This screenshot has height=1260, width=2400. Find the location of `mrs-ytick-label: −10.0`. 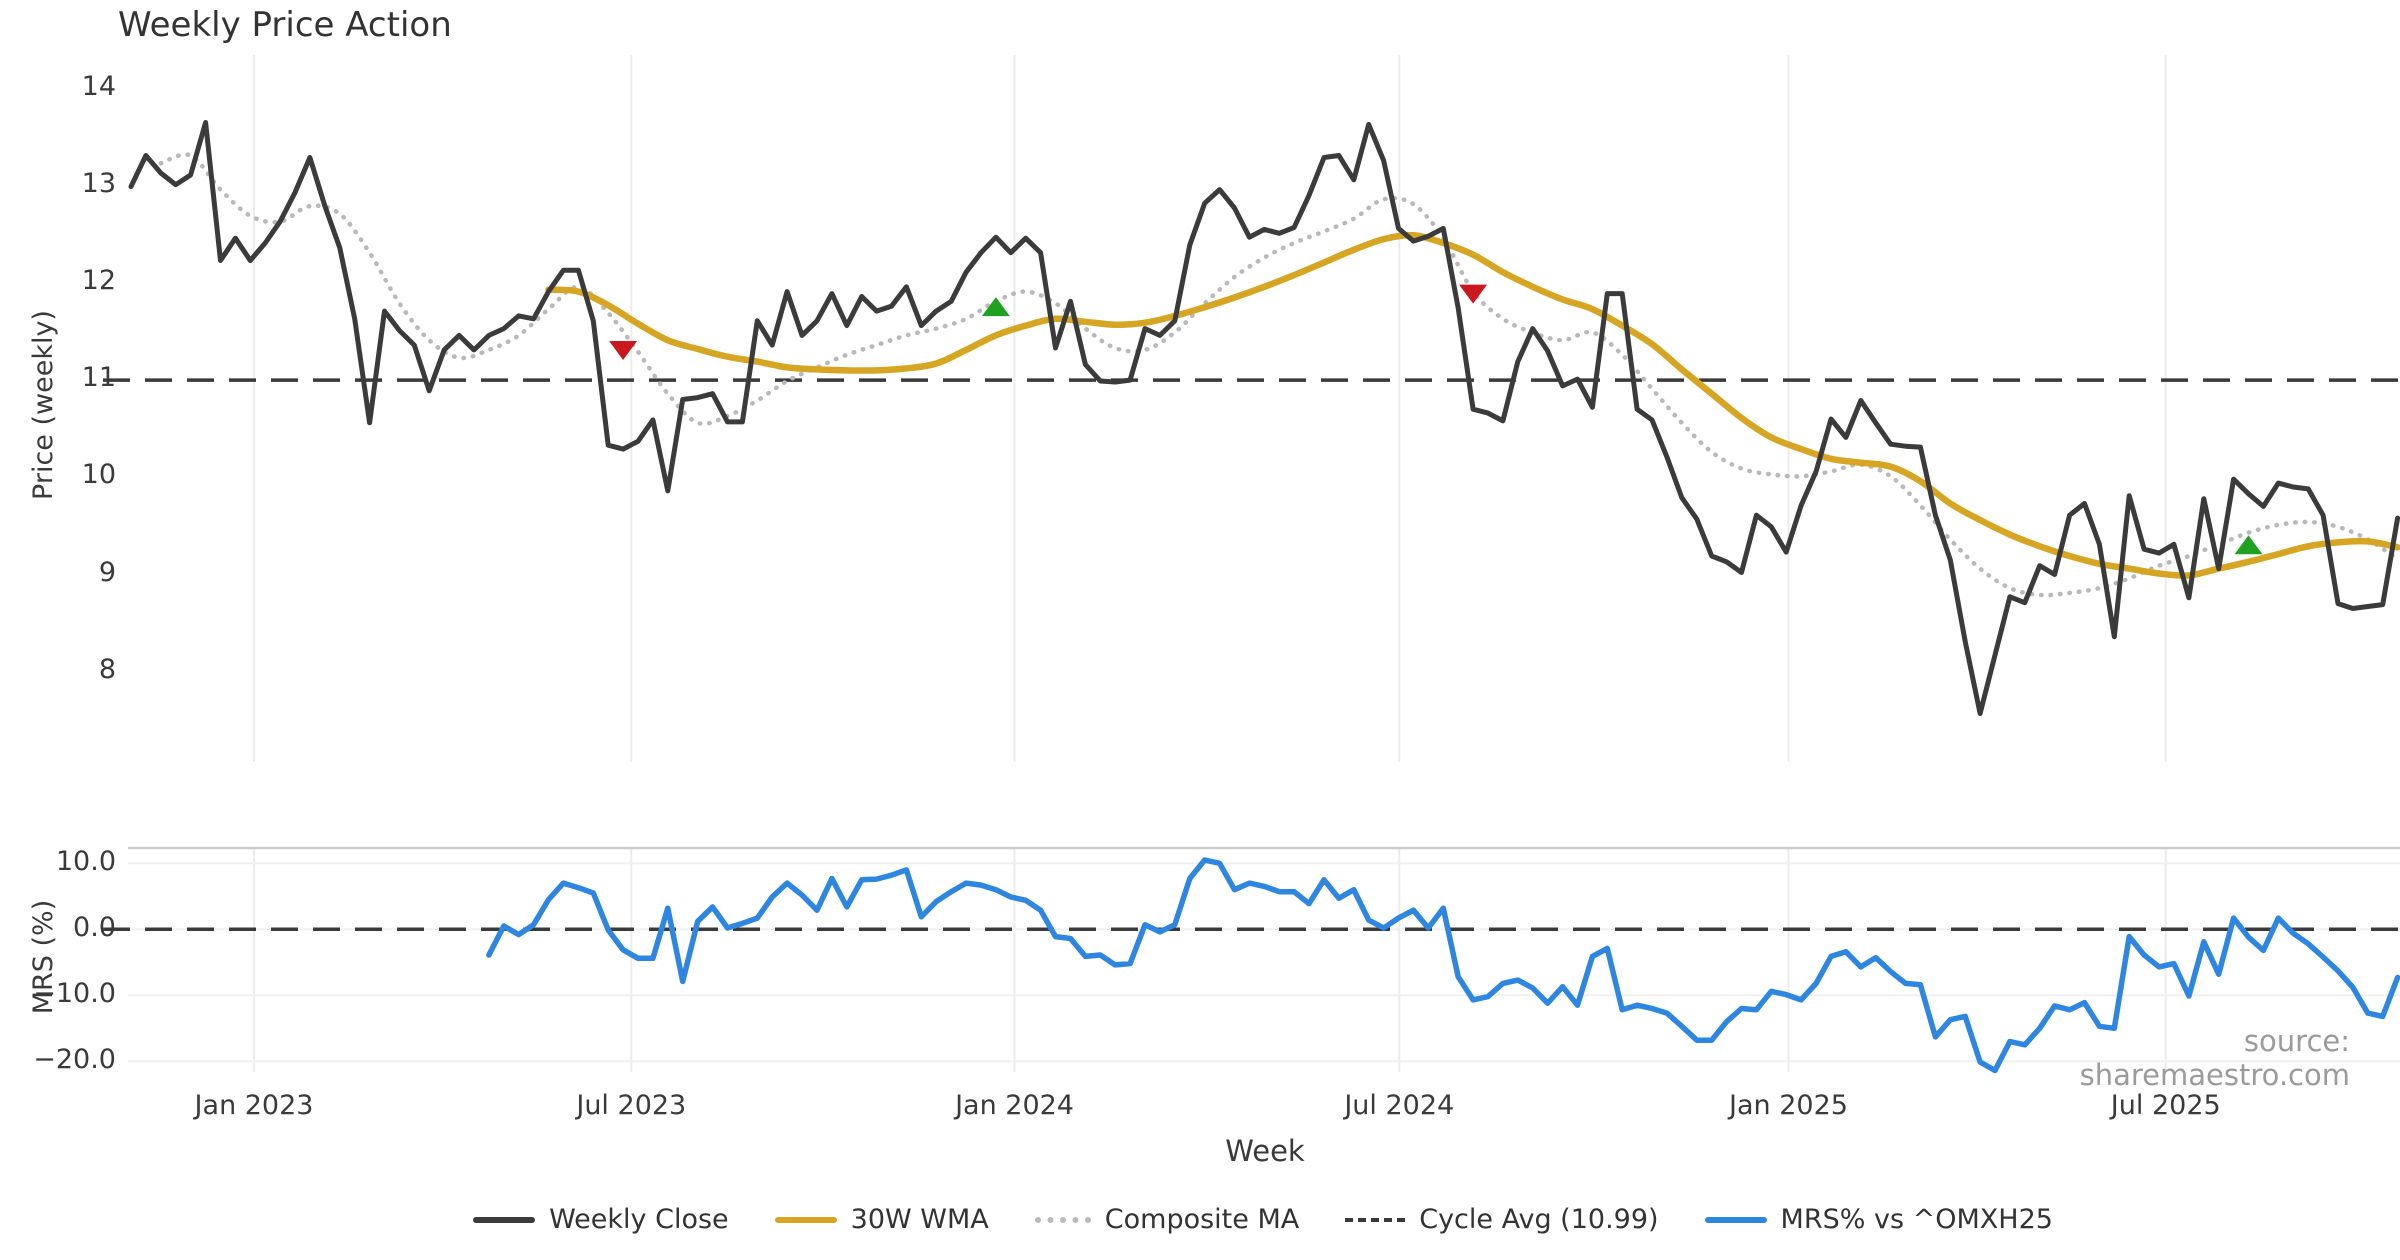

mrs-ytick-label: −10.0 is located at coordinates (74, 994).